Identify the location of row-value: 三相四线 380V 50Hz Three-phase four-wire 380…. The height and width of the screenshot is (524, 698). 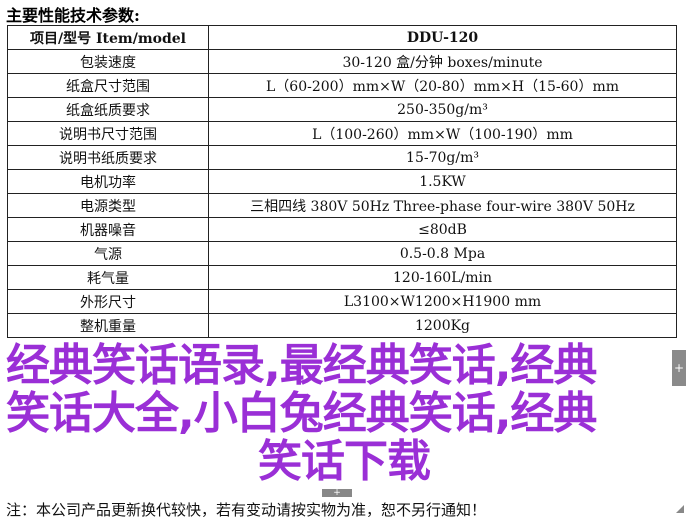
(442, 205).